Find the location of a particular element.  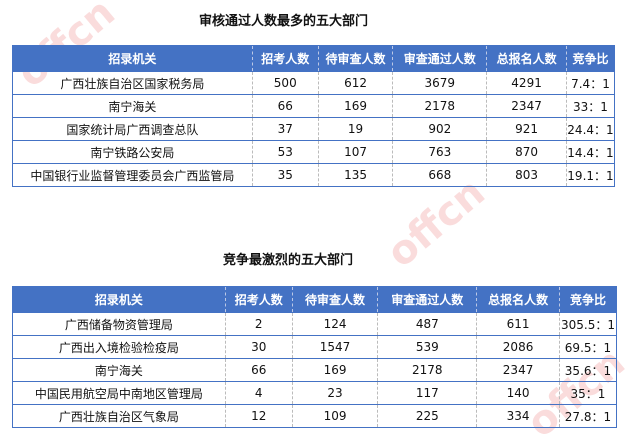

table-row: 中国民用航空局中南地区管理局 4 23 117 140 35：1 is located at coordinates (314, 393).